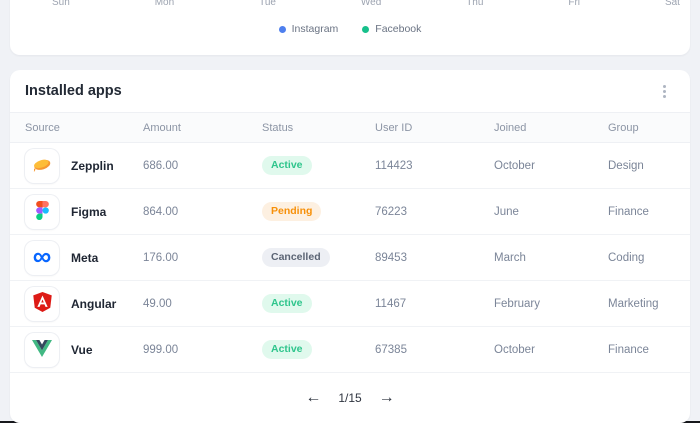  Describe the element at coordinates (371, 4) in the screenshot. I see `x-axis-label: Wed` at that location.